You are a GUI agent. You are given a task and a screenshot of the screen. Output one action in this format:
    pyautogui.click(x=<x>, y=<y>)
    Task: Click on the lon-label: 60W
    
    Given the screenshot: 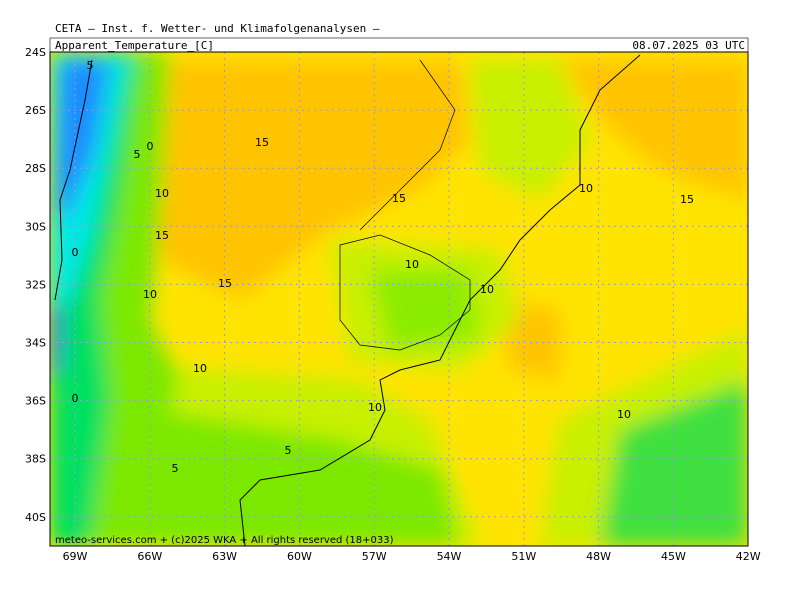 What is the action you would take?
    pyautogui.click(x=299, y=556)
    